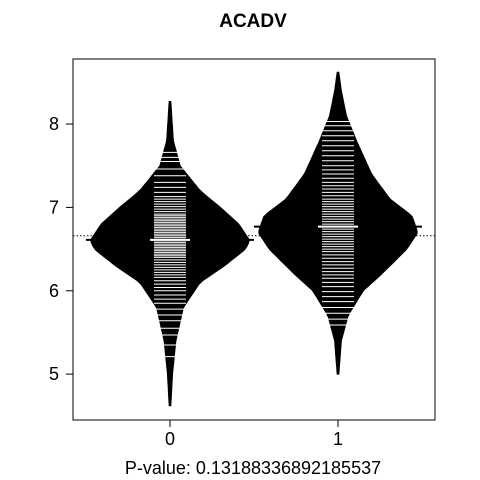 This screenshot has height=480, width=480. I want to click on y-tick-label-5: 5, so click(54, 374).